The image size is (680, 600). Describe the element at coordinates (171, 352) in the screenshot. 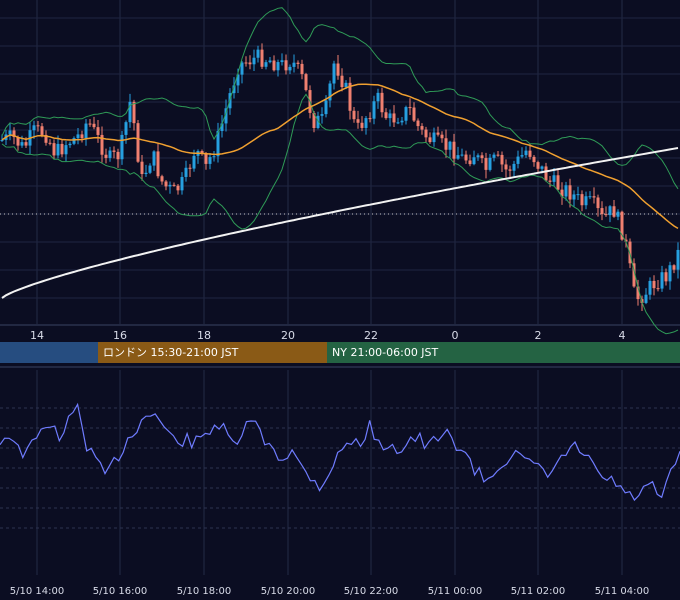

I see `session-label-london: ロンドン 15:30-21:00 JST` at that location.